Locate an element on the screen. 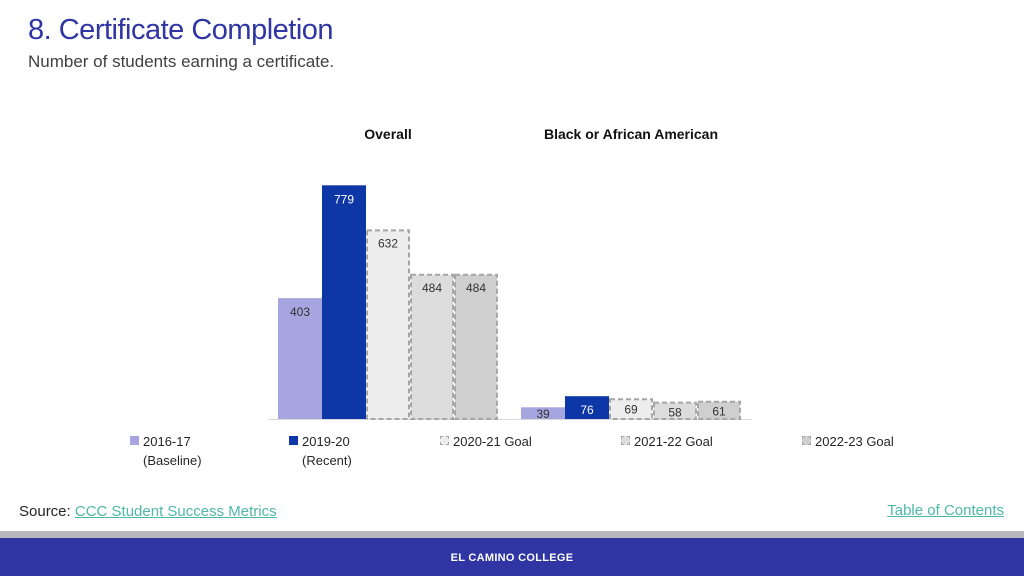  page-title: 8. Certificate Completion is located at coordinates (181, 30).